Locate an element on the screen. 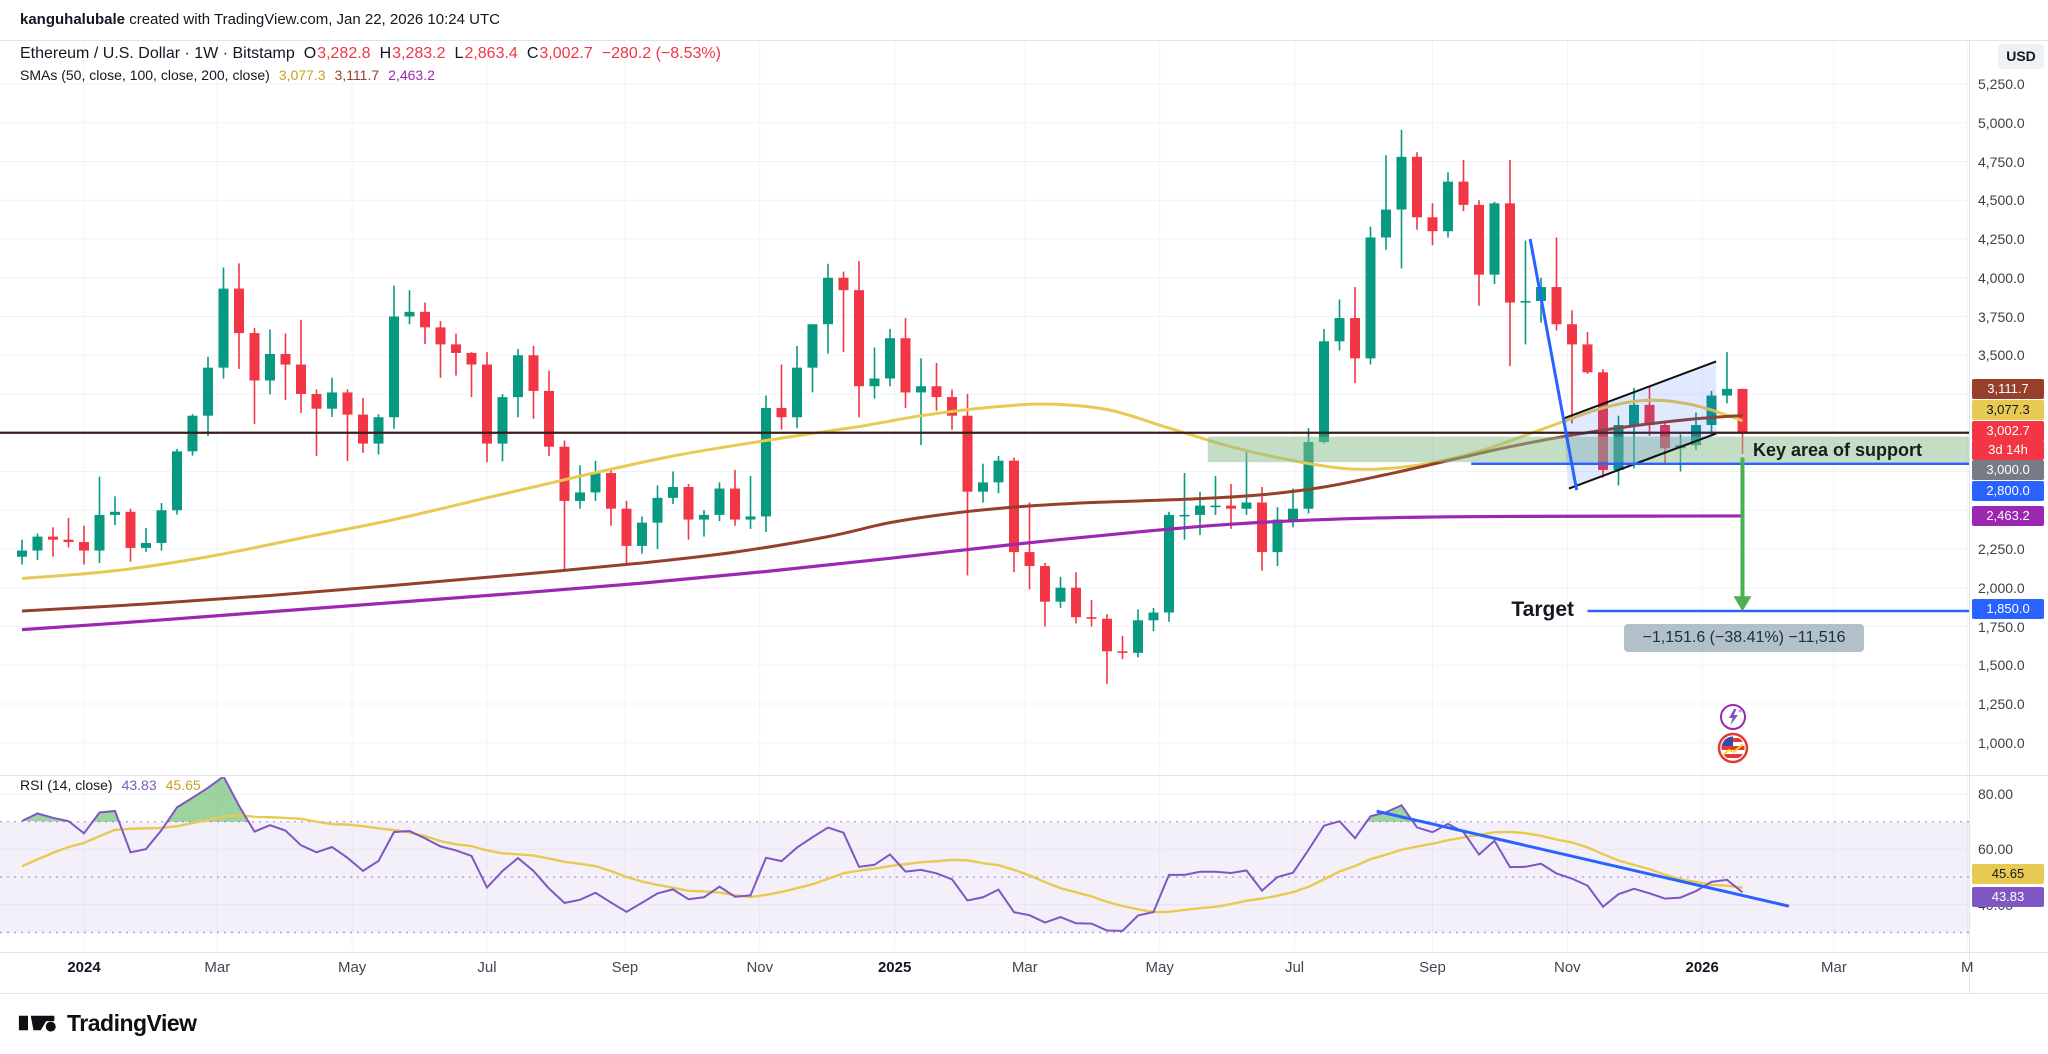 This screenshot has width=2048, height=1054. support-zone is located at coordinates (1588, 449).